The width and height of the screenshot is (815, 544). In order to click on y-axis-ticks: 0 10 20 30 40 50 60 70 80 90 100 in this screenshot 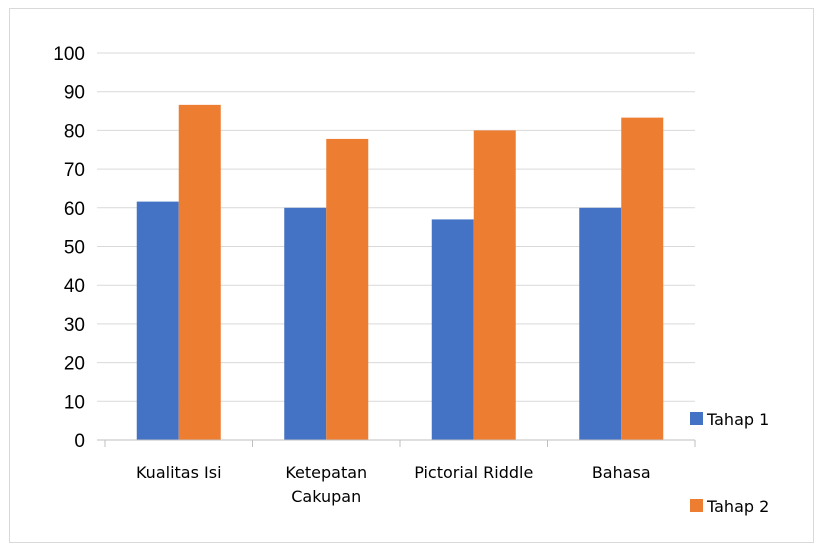, I will do `click(69, 248)`.